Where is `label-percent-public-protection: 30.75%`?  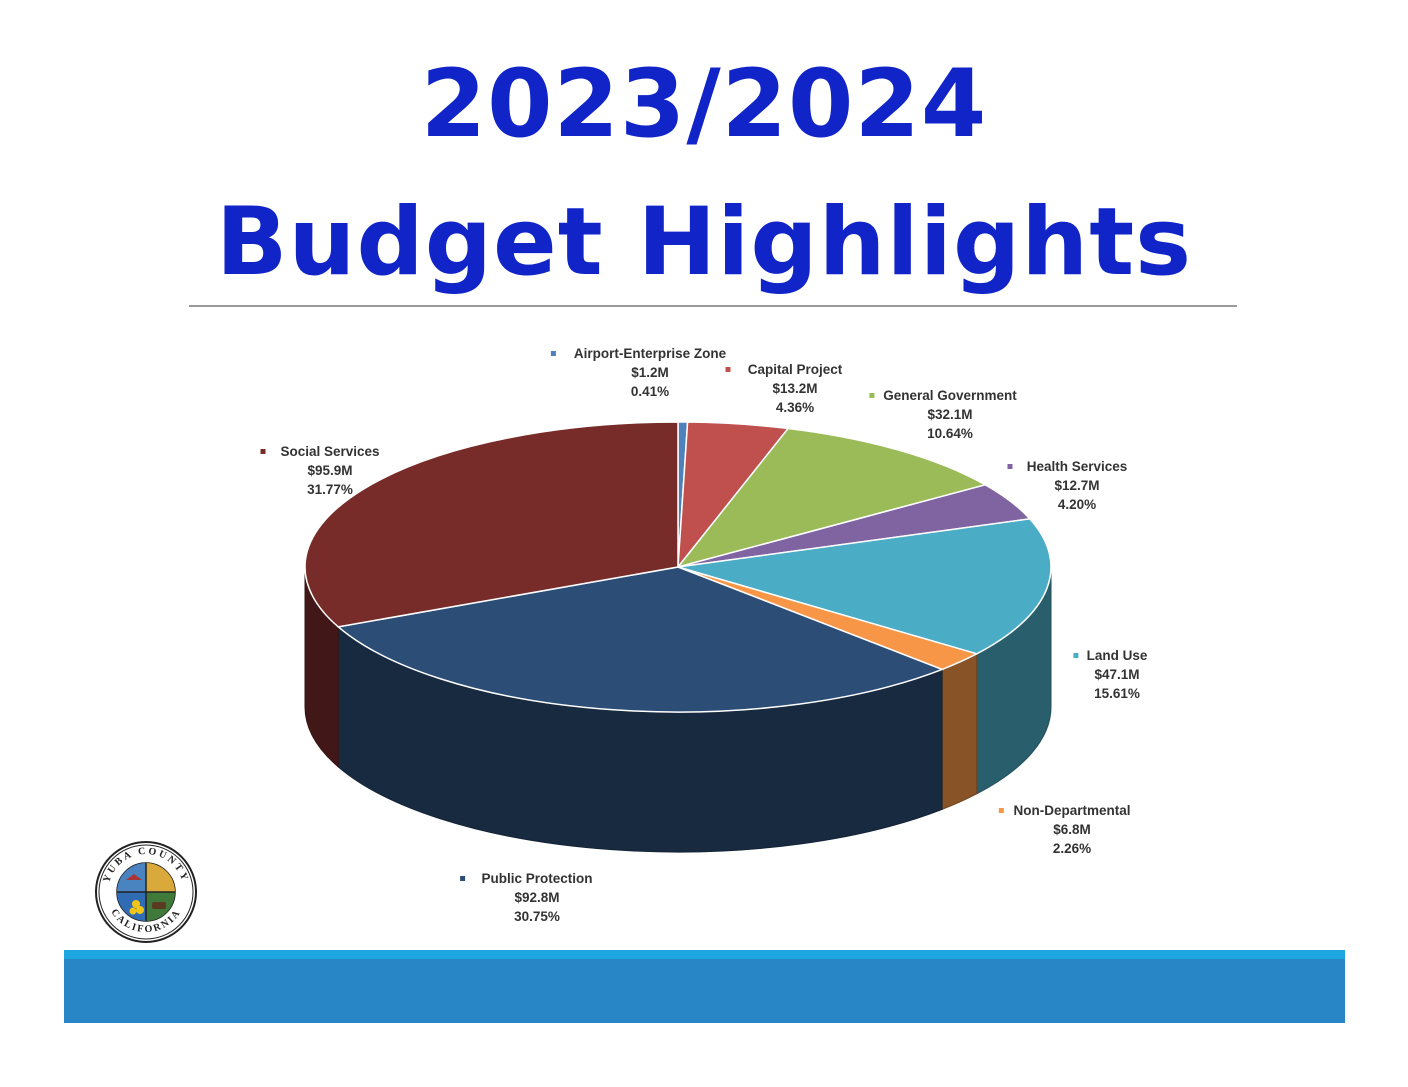
label-percent-public-protection: 30.75% is located at coordinates (537, 916).